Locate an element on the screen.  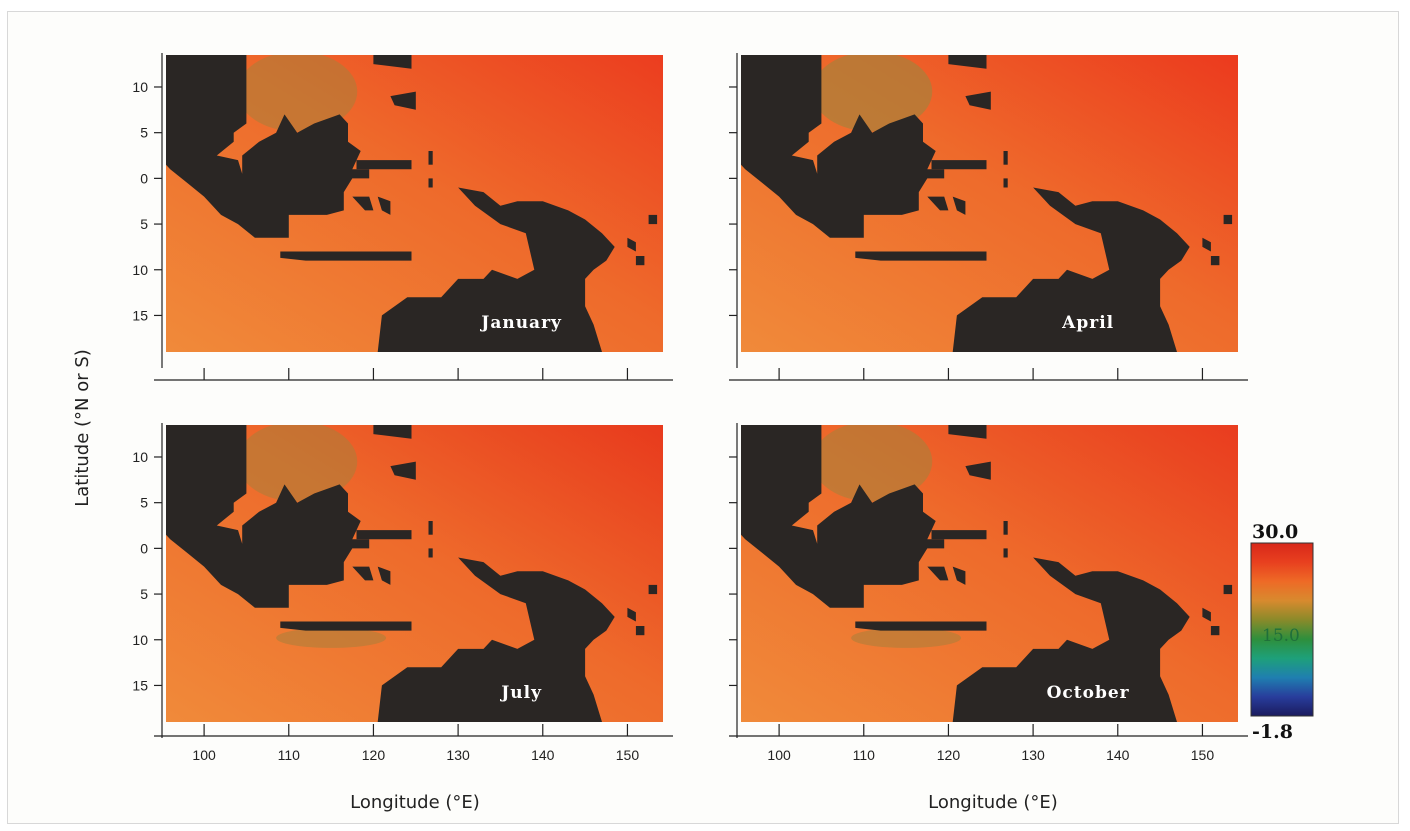
y-axis-title: Latitude (°N or S) is located at coordinates (82, 428).